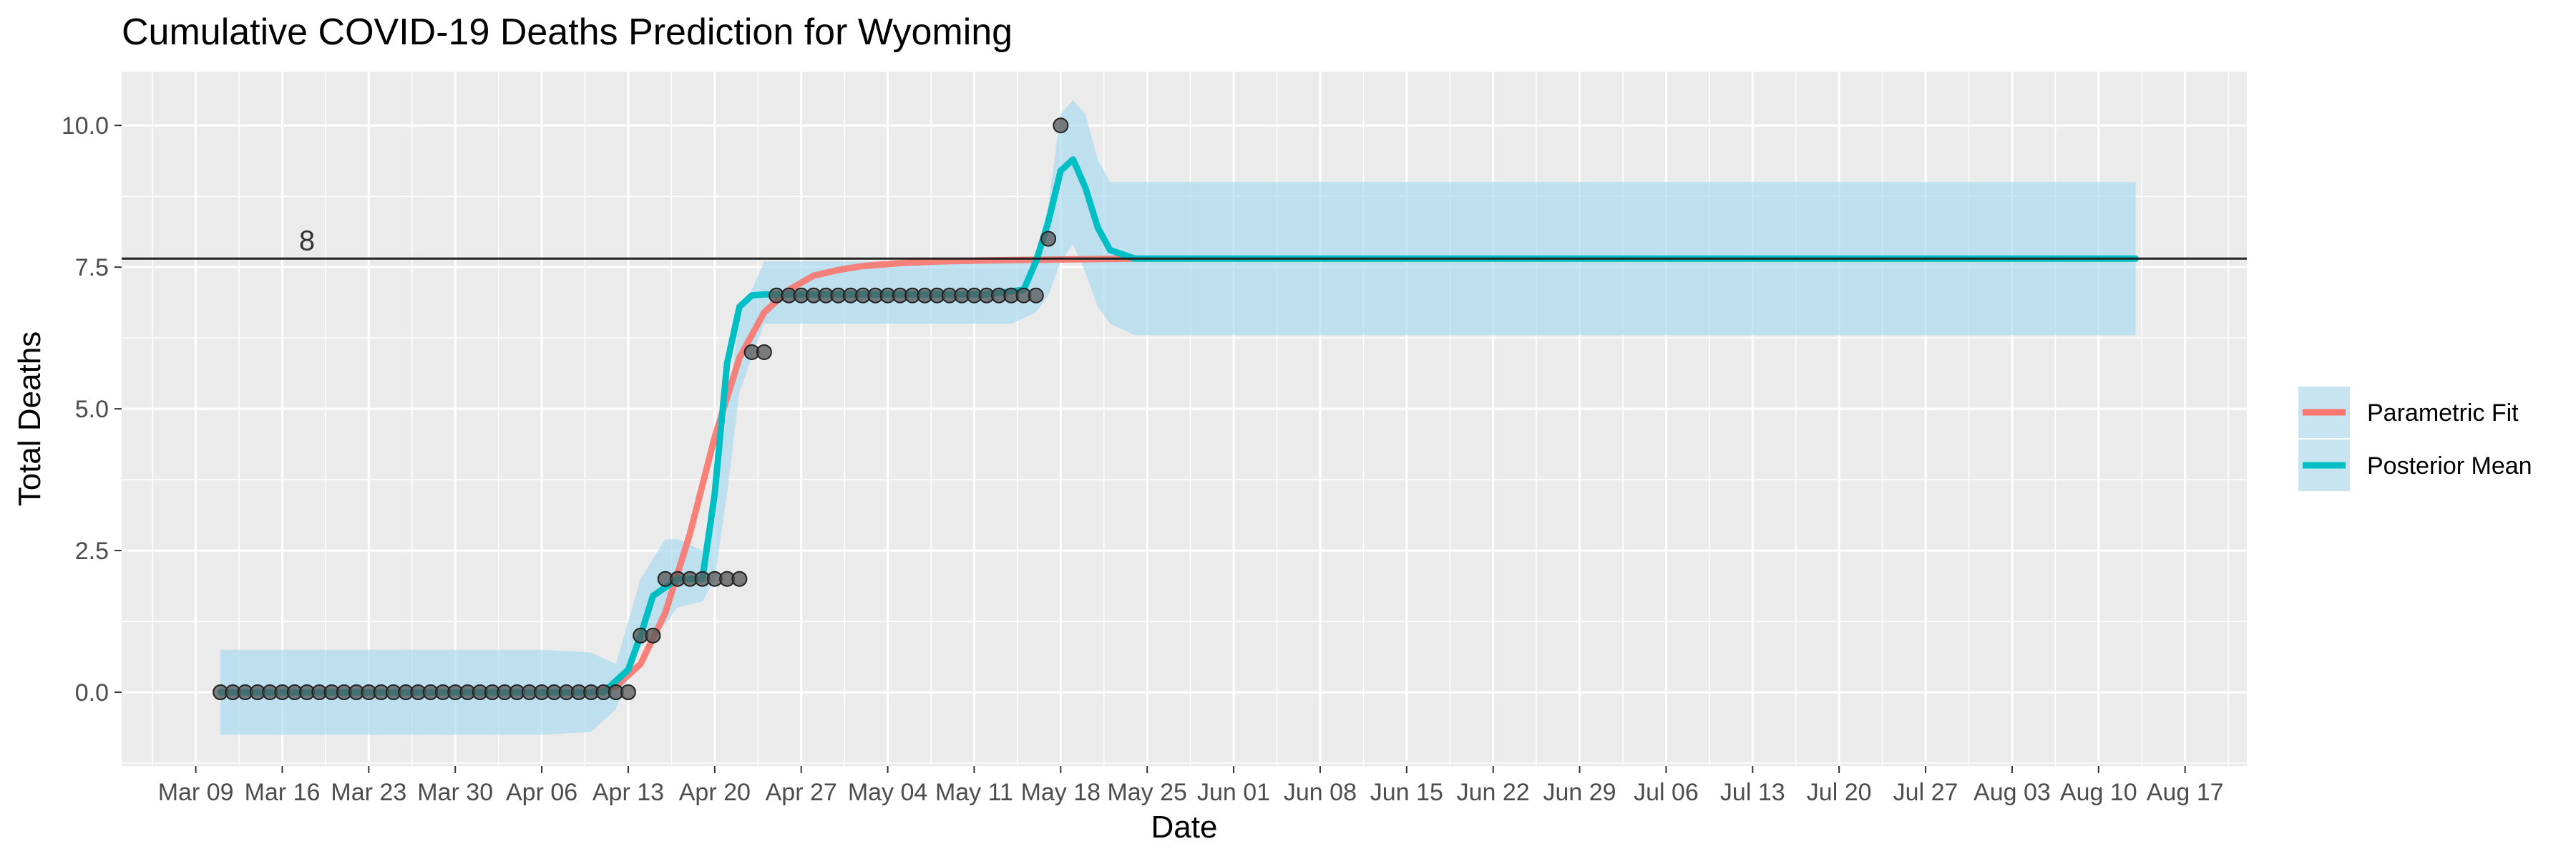 This screenshot has width=2576, height=859. What do you see at coordinates (1233, 792) in the screenshot?
I see `x-tick-label: Jun 01` at bounding box center [1233, 792].